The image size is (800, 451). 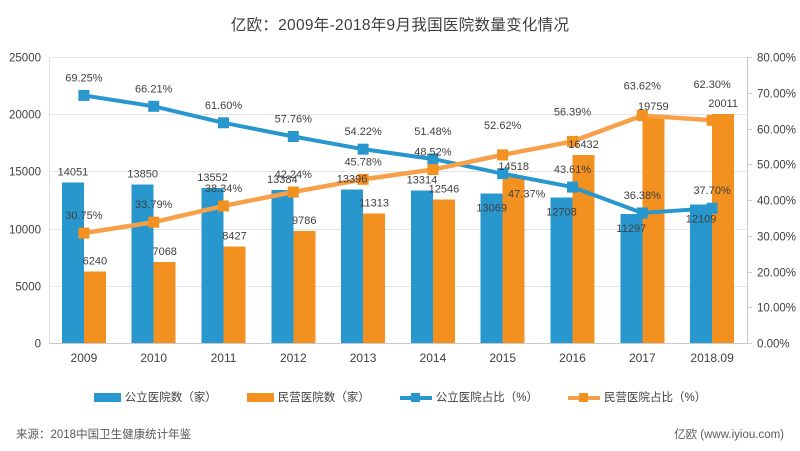 What do you see at coordinates (776, 202) in the screenshot?
I see `right-axis-tick-label: 40.00%` at bounding box center [776, 202].